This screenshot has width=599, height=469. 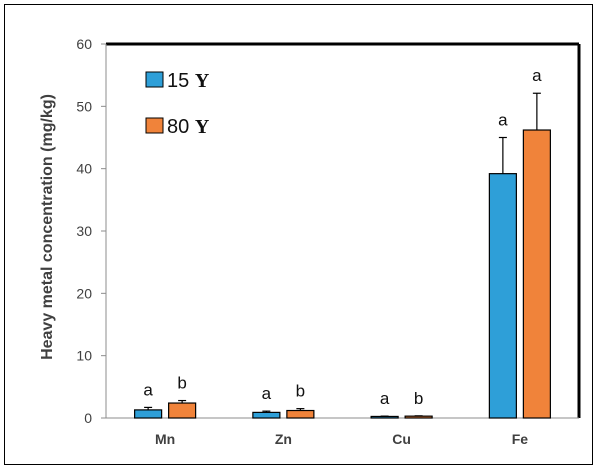 What do you see at coordinates (181, 383) in the screenshot?
I see `significance-label-mn-series-2: b` at bounding box center [181, 383].